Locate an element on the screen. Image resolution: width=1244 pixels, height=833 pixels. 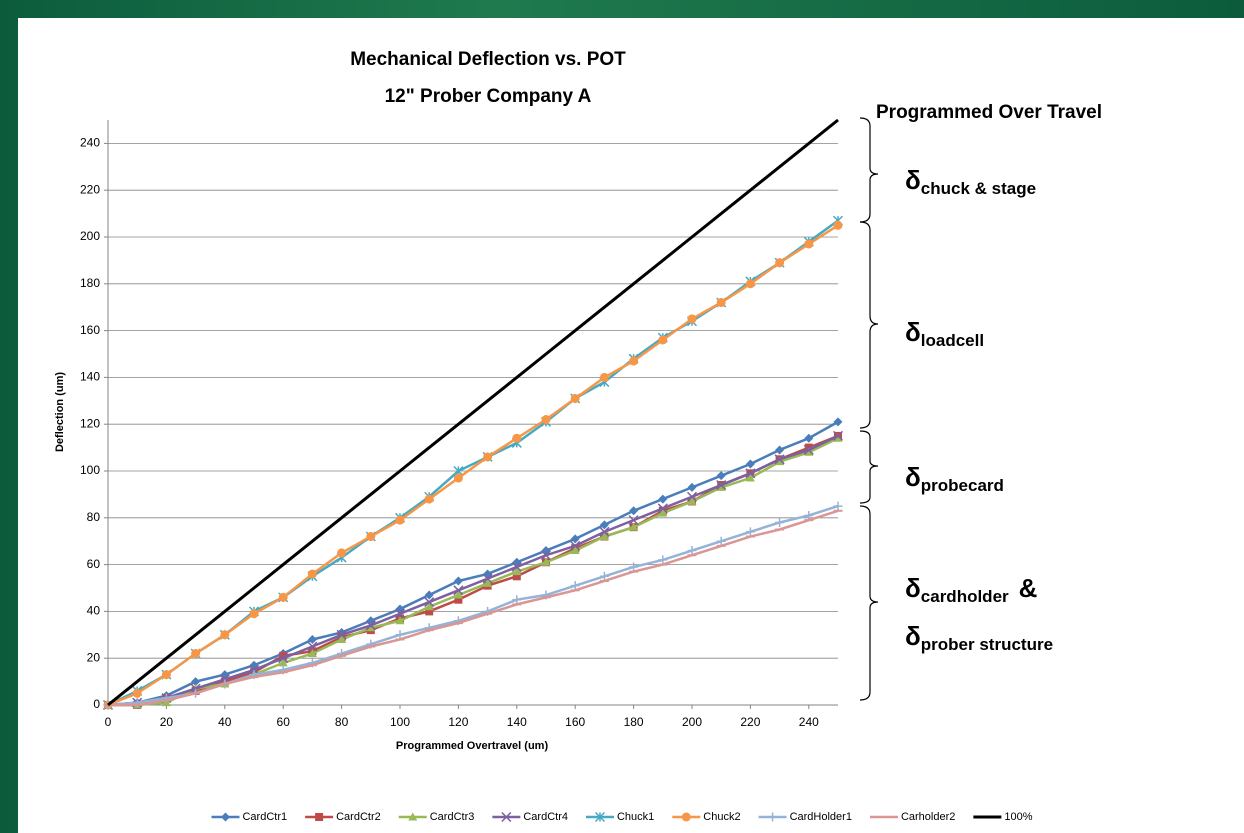
y-tick-label: 100 is located at coordinates (90, 470).